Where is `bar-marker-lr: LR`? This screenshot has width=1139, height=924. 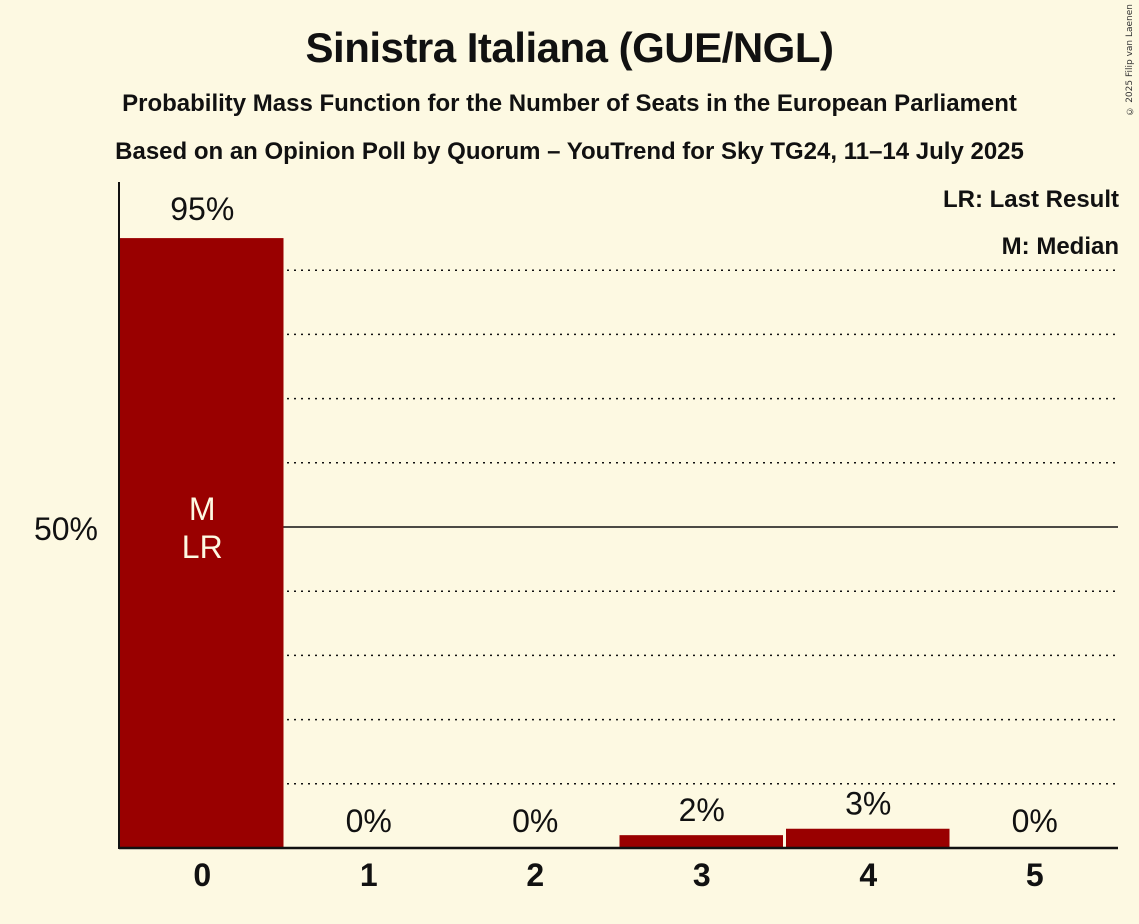
bar-marker-lr: LR is located at coordinates (202, 547).